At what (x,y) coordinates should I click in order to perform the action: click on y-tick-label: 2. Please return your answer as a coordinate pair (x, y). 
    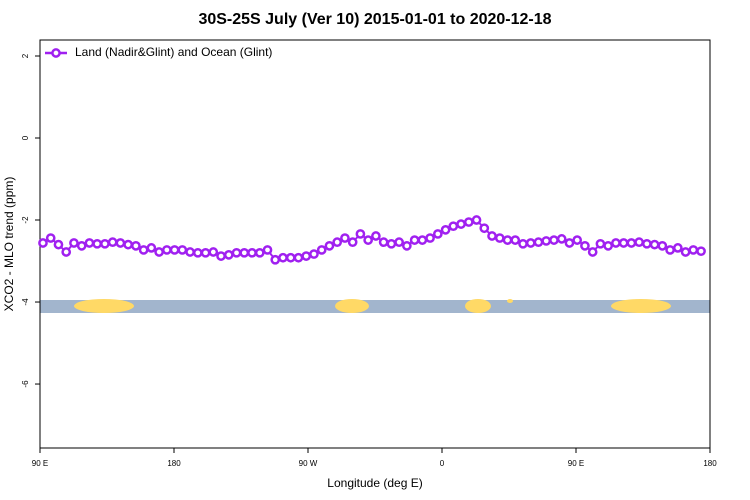
    Looking at the image, I should click on (25, 55).